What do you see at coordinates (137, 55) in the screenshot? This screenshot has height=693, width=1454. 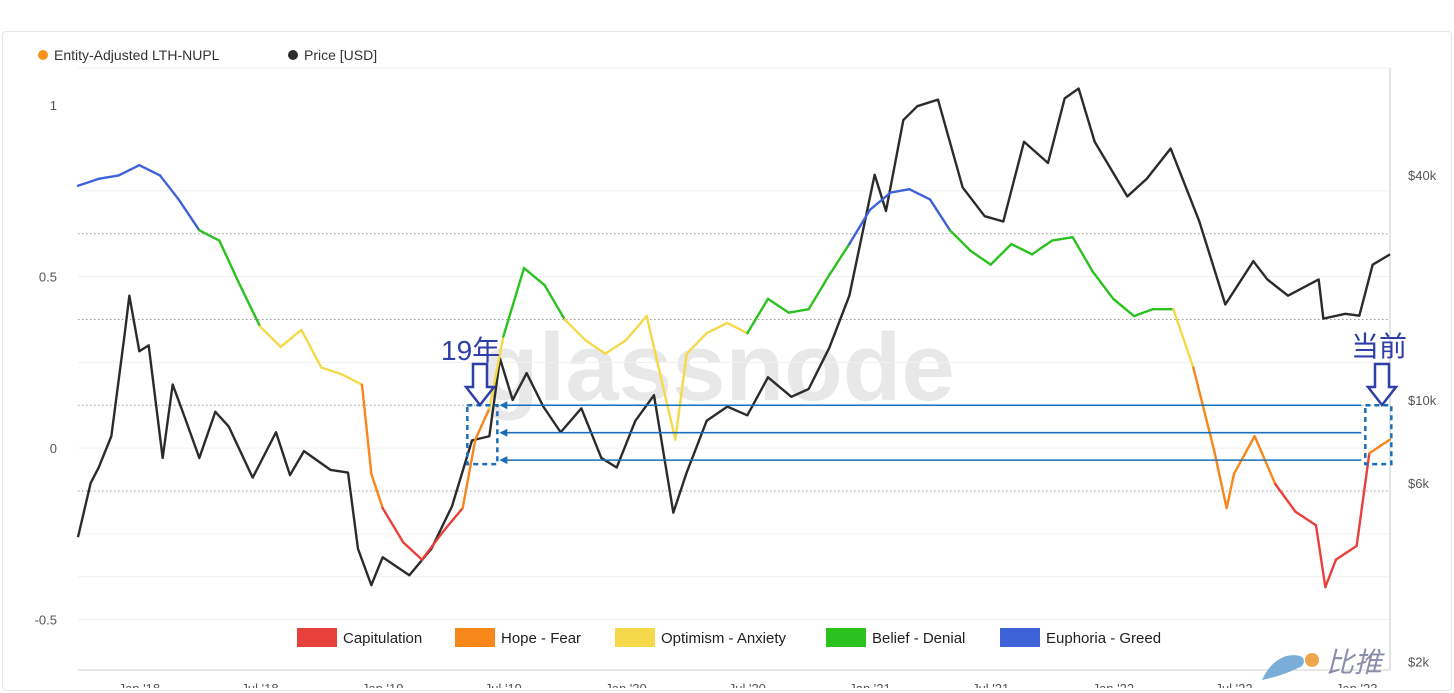 I see `legend-label-nupl: Entity-Adjusted LTH-NUPL` at bounding box center [137, 55].